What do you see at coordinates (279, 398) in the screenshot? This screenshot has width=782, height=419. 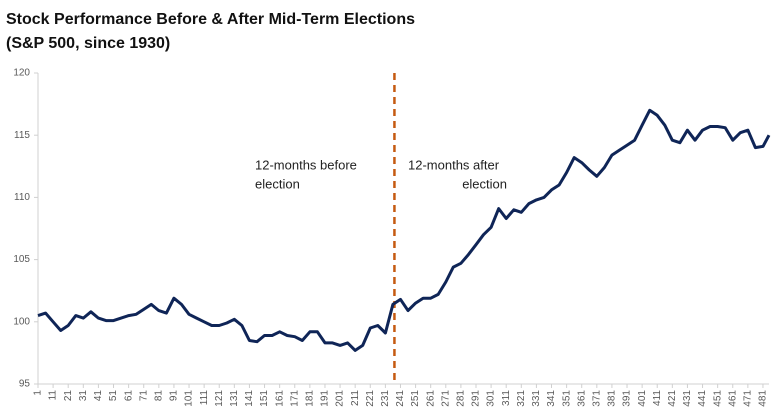 I see `x-tick-label: 161` at bounding box center [279, 398].